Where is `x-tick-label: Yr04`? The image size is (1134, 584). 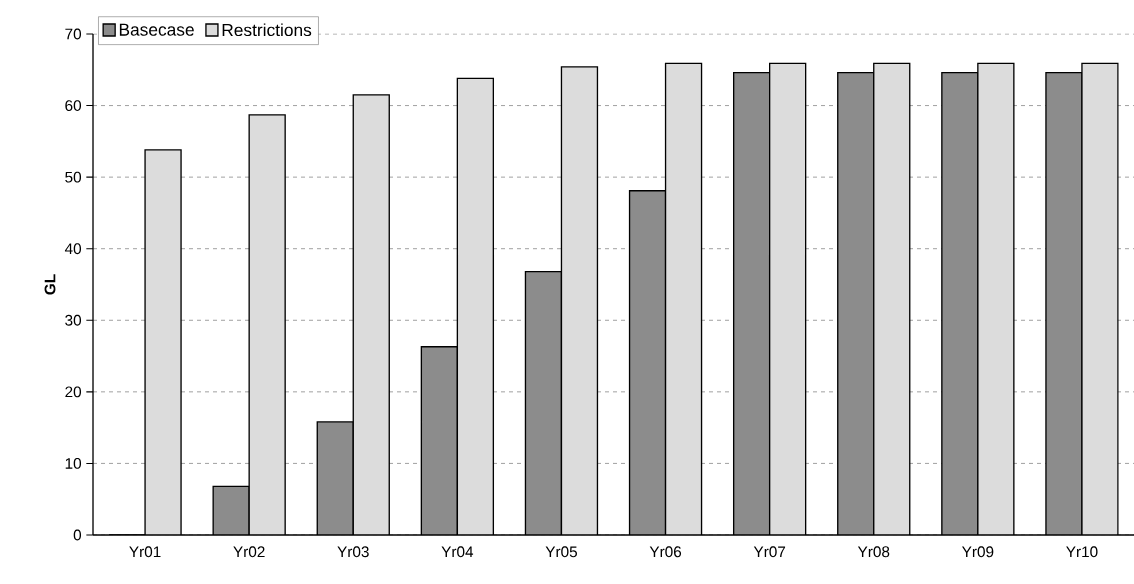 x-tick-label: Yr04 is located at coordinates (457, 552).